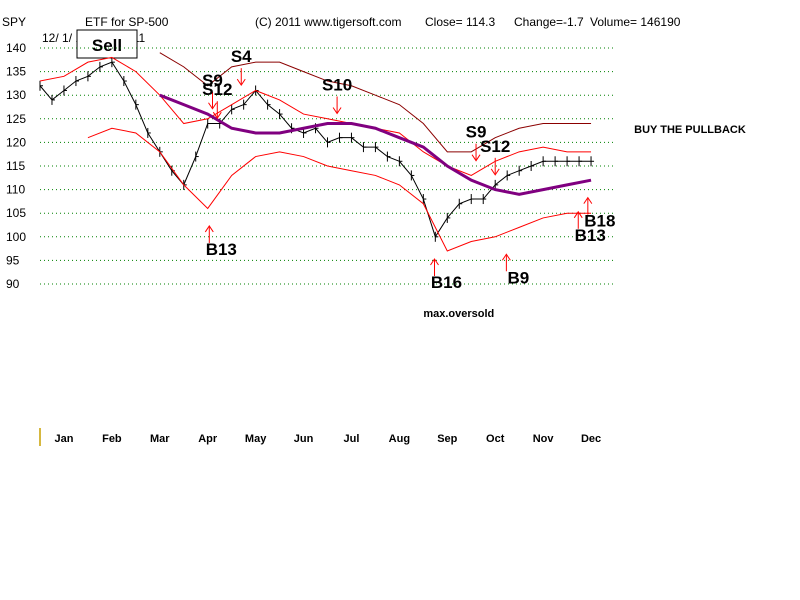 The height and width of the screenshot is (600, 800). I want to click on ticker-label: SPY, so click(14, 22).